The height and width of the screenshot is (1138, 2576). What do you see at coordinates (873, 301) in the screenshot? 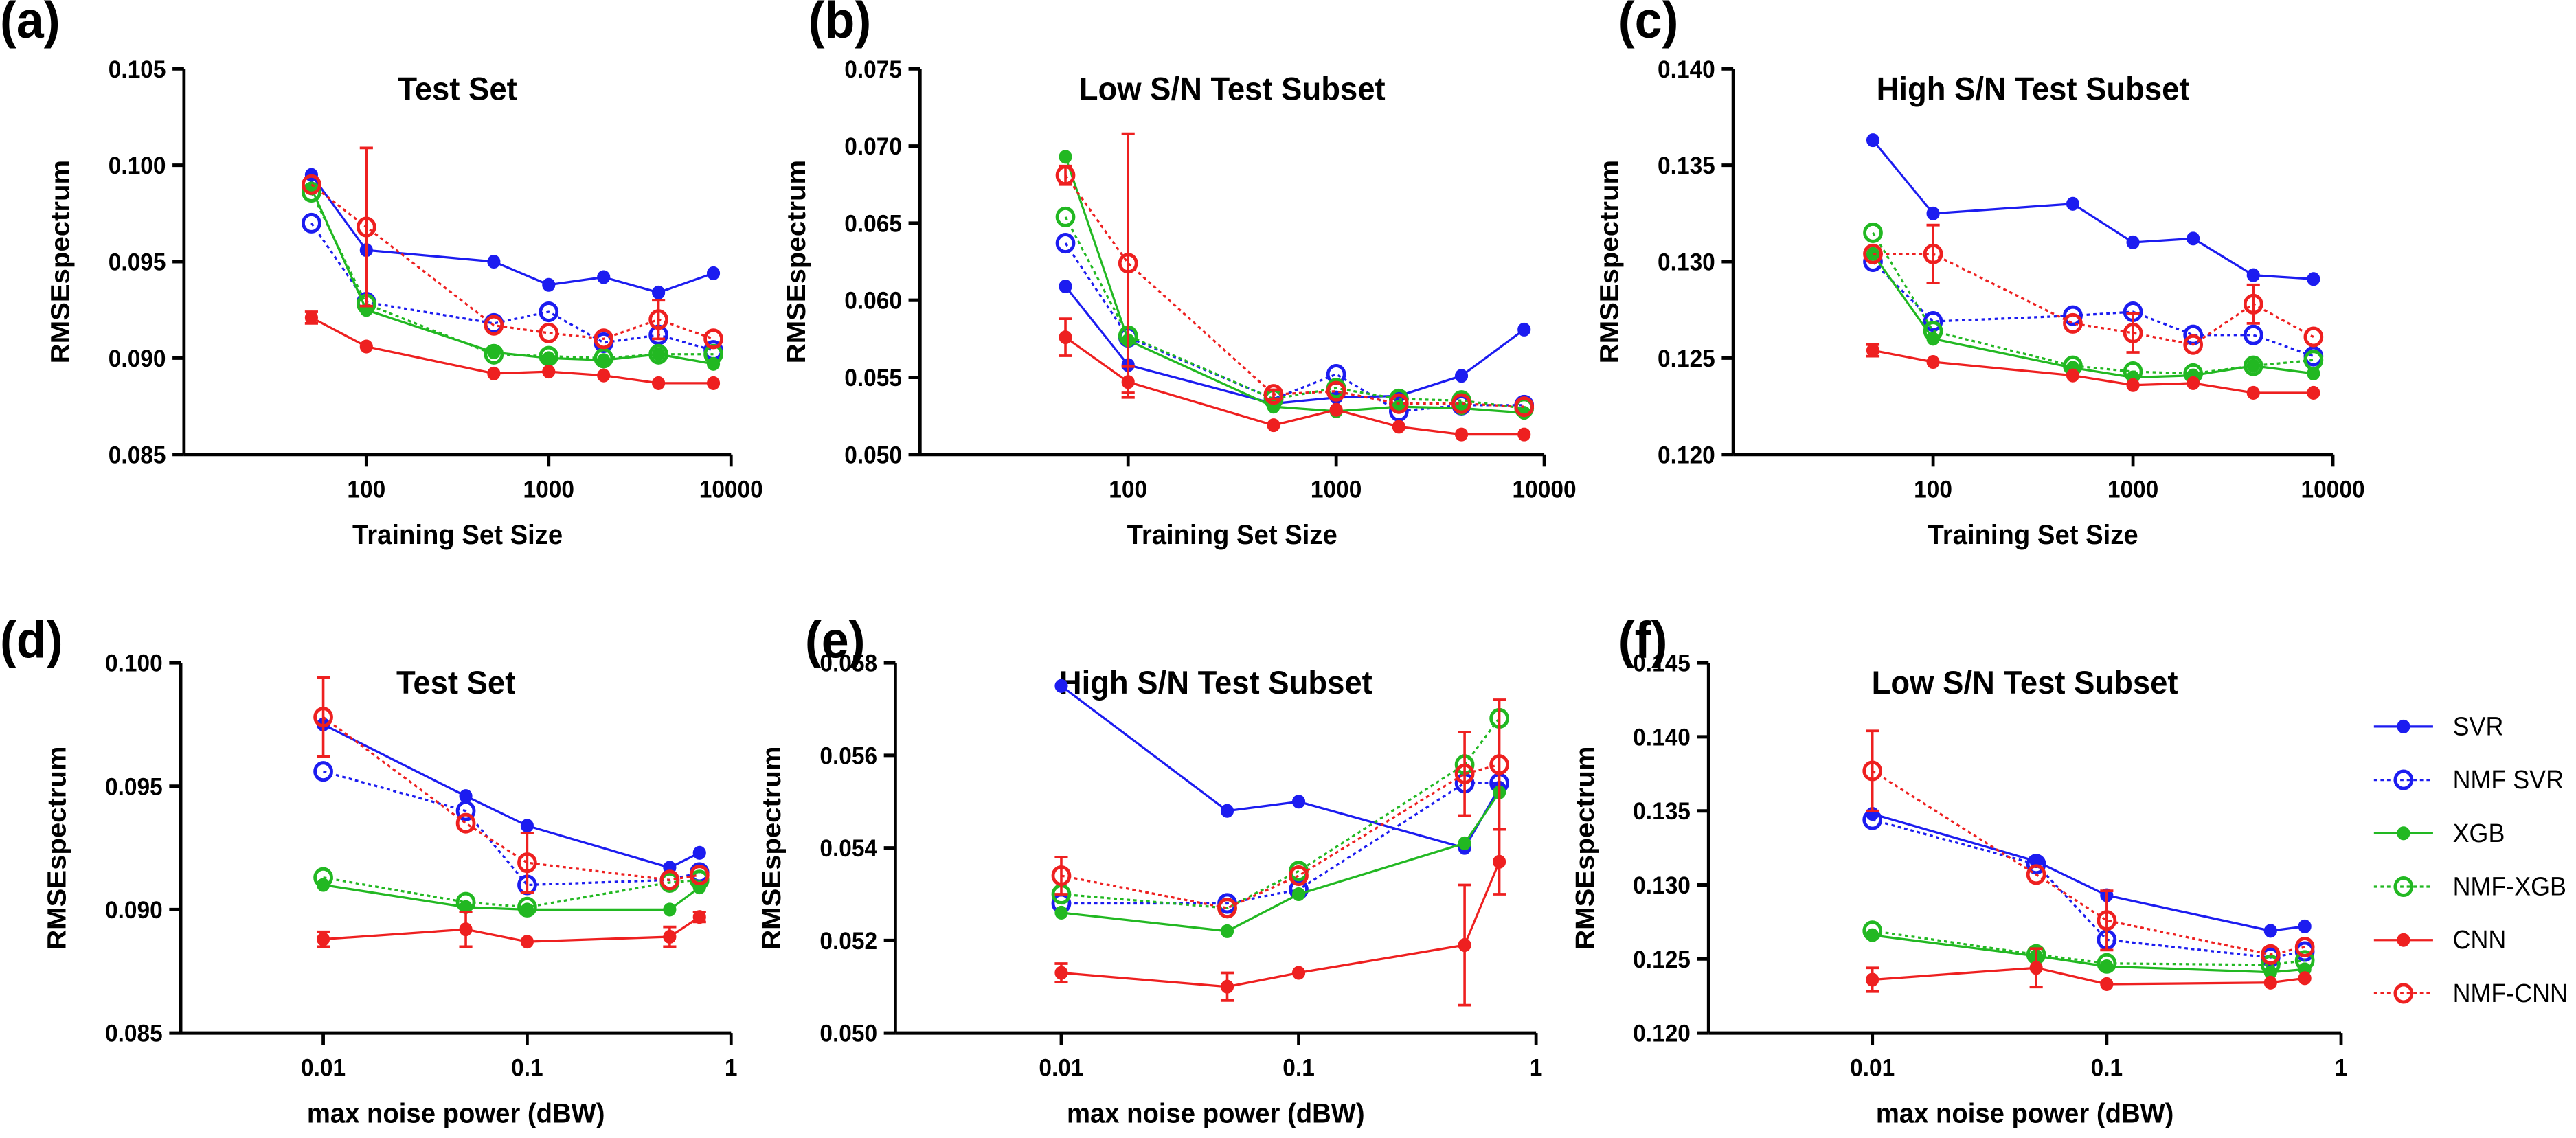
I see `y-tick-label: 0.060` at bounding box center [873, 301].